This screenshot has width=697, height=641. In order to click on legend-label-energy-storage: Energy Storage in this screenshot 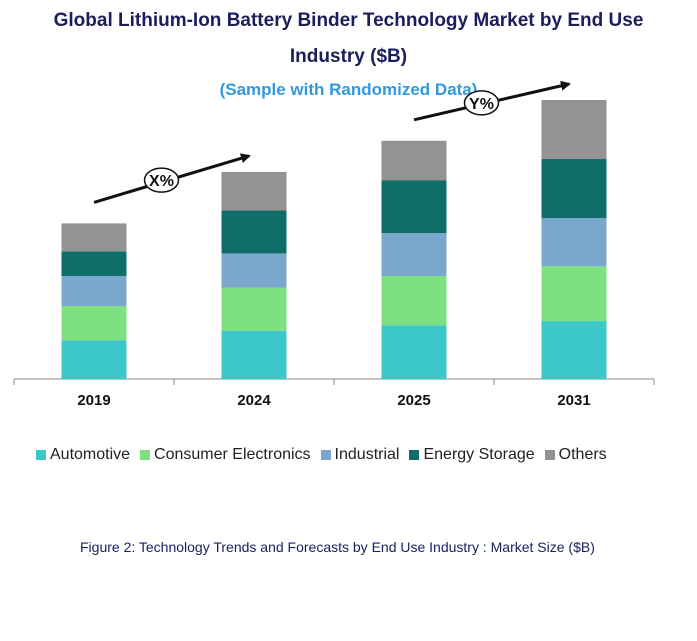, I will do `click(479, 454)`.